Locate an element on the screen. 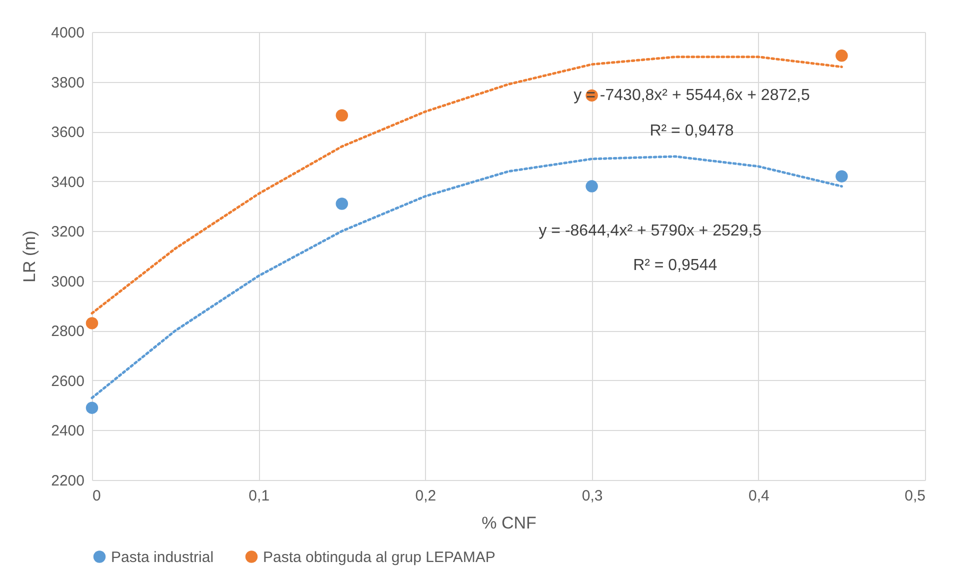 The image size is (955, 580). y-tick-label: 3600 is located at coordinates (67, 133).